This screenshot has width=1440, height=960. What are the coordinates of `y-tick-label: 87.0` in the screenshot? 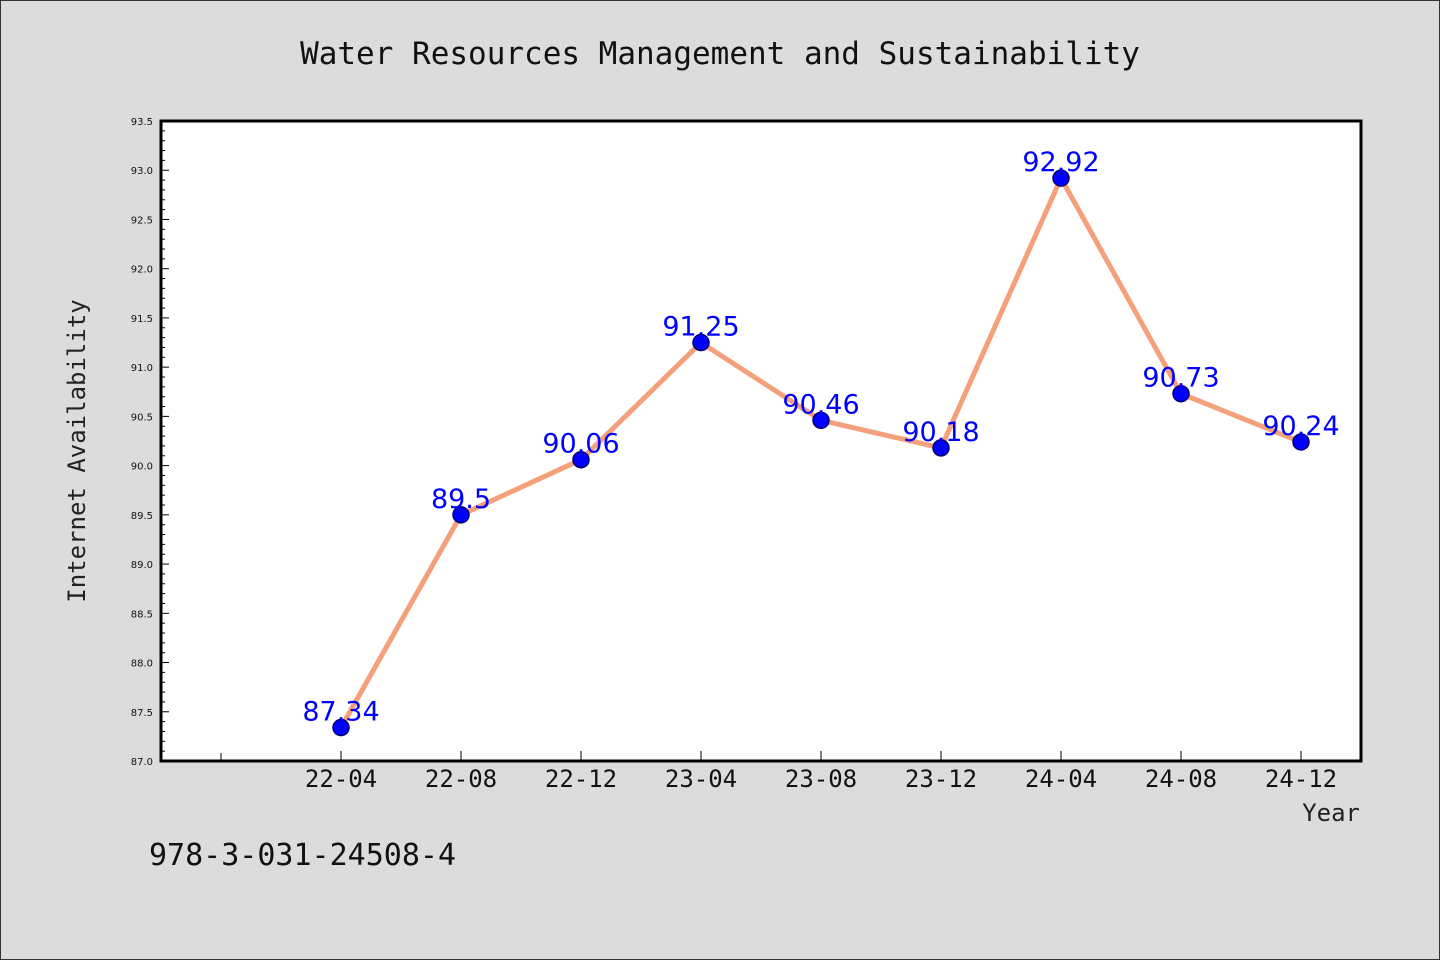 It's located at (142, 762).